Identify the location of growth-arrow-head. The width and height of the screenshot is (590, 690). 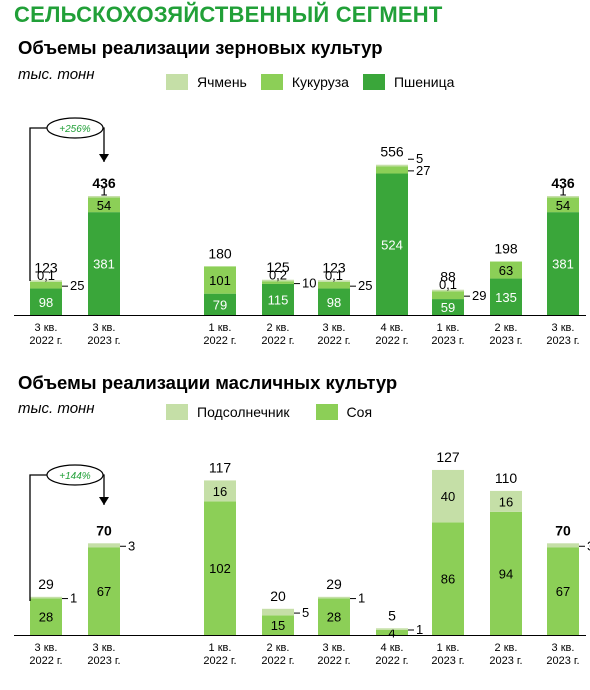
(104, 501).